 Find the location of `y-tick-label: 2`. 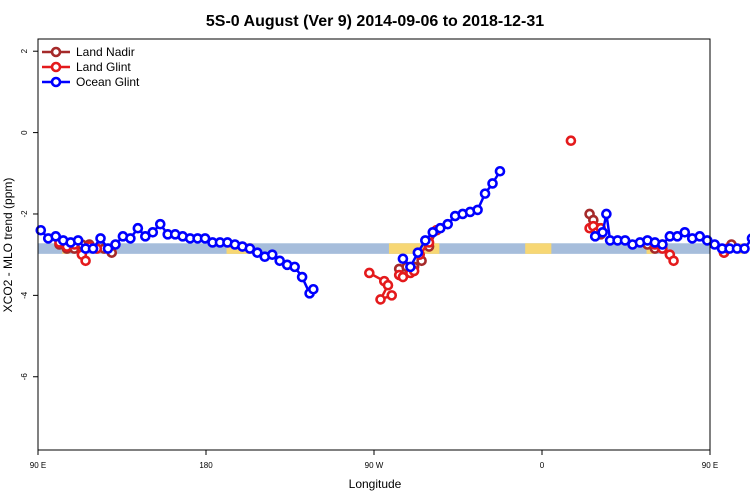

y-tick-label: 2 is located at coordinates (24, 50).